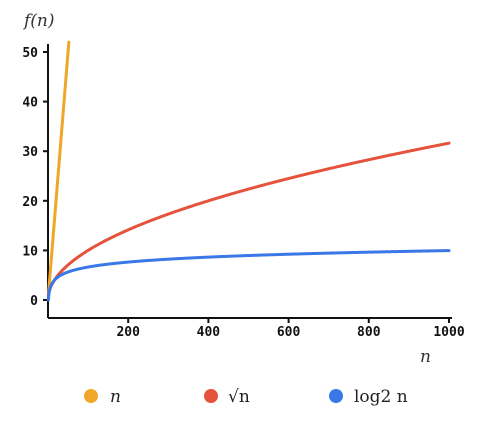  What do you see at coordinates (128, 332) in the screenshot?
I see `x-tick-label: 200` at bounding box center [128, 332].